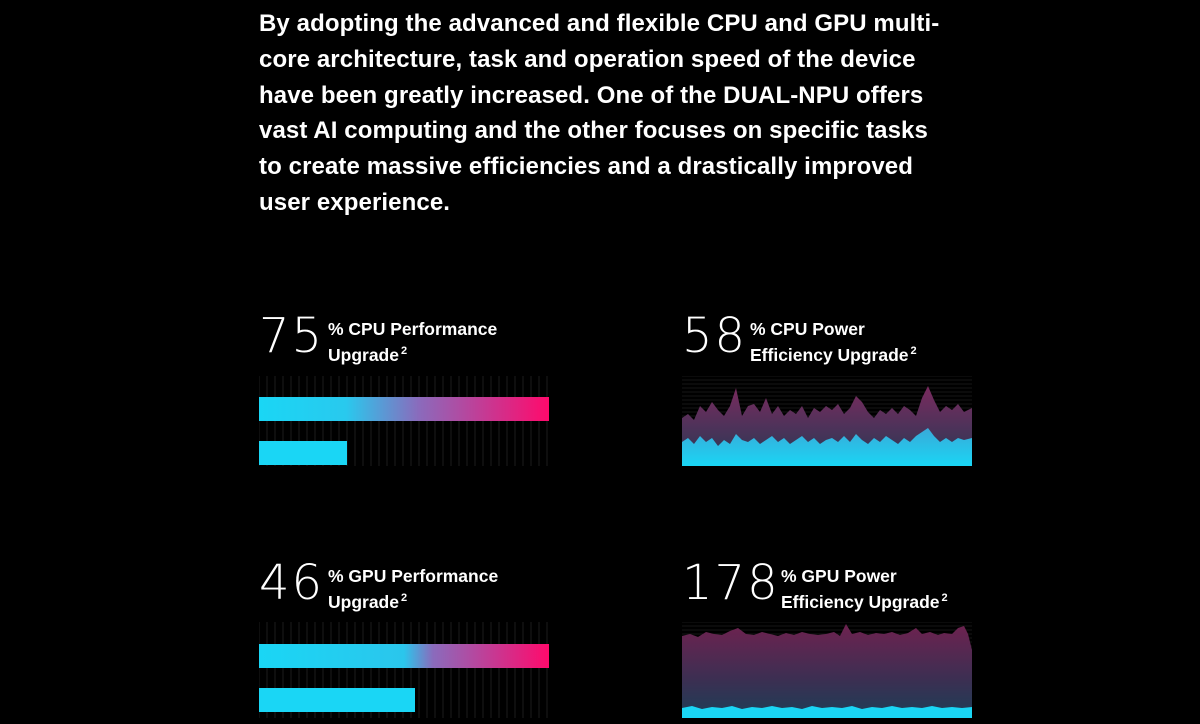 This screenshot has width=1200, height=724. I want to click on cpu-power-label-line2: Efficiency Upgrade, so click(829, 355).